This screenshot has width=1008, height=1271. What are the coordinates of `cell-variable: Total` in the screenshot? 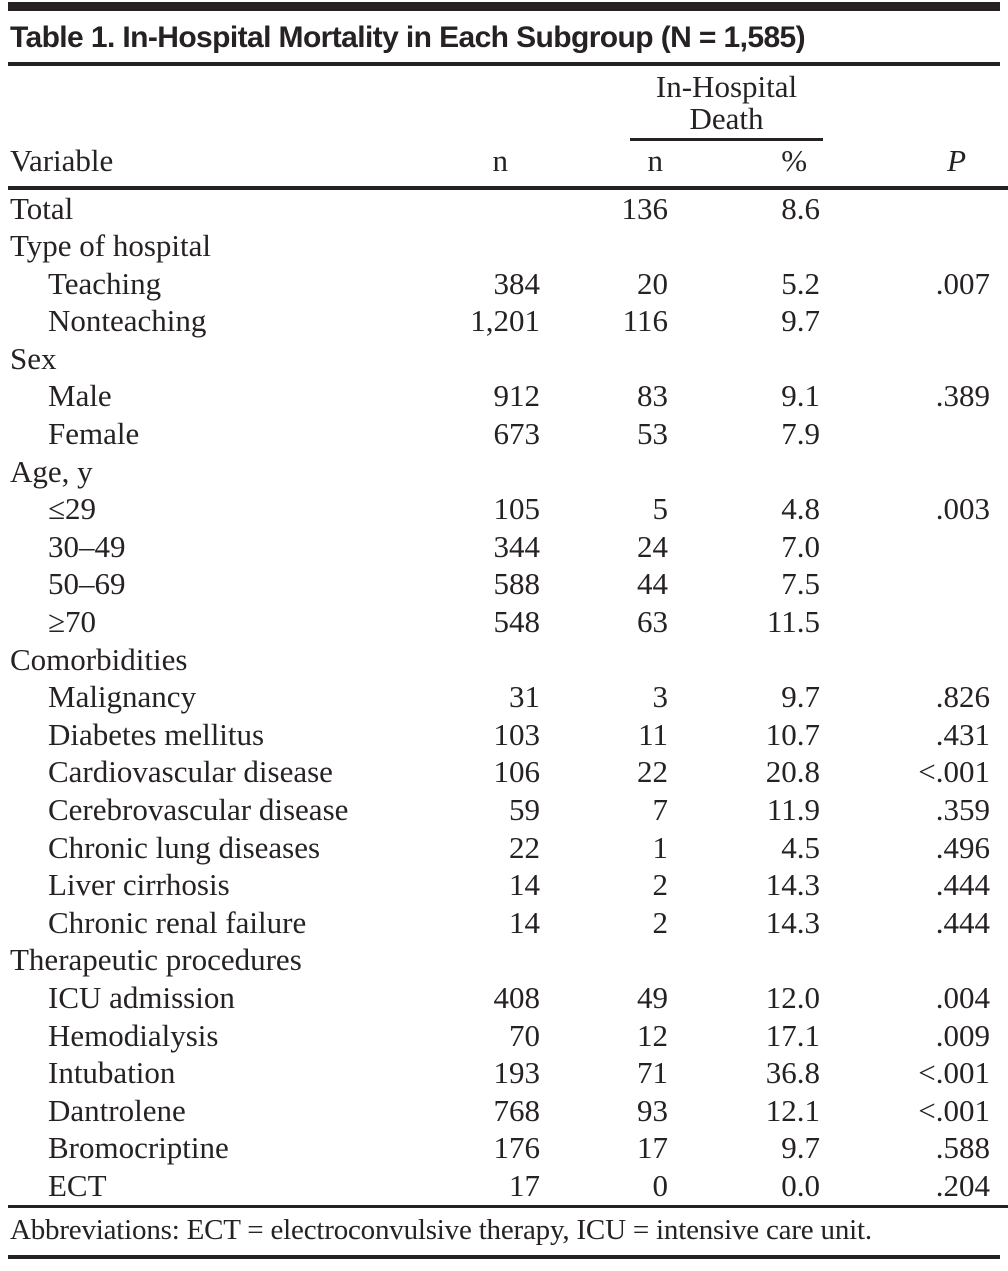 It's located at (42, 208).